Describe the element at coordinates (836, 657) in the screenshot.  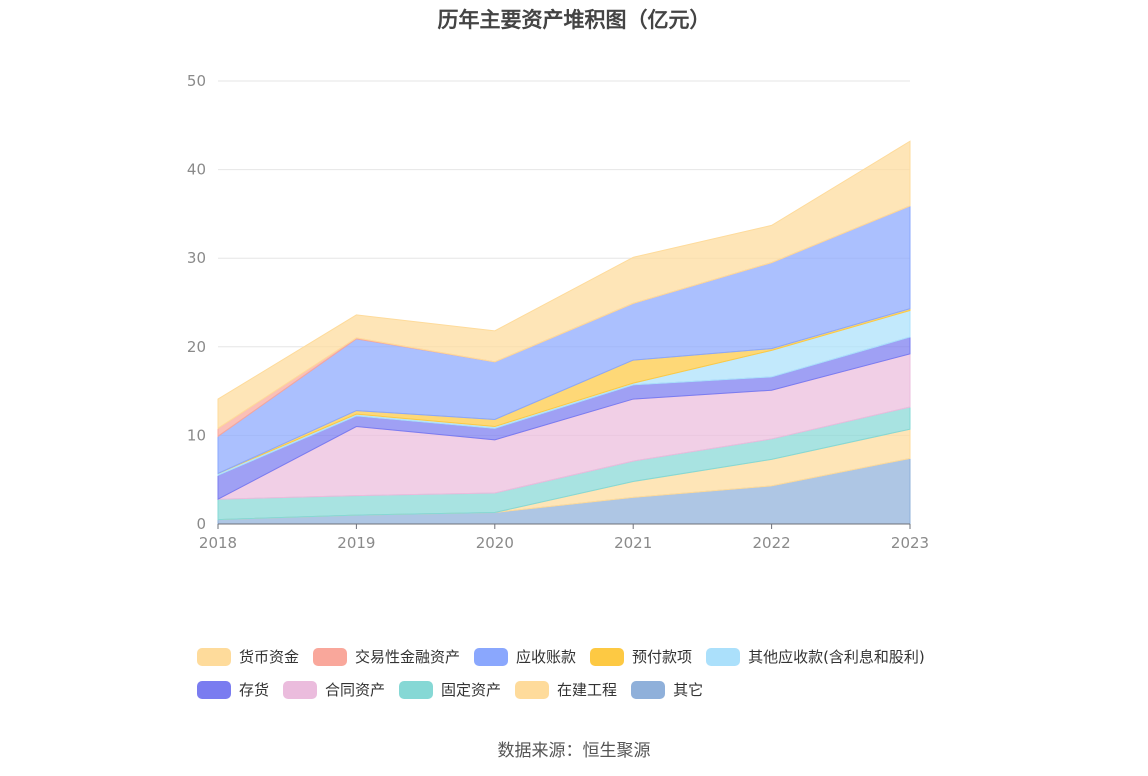
I see `legend-label: 其他应收款(含利息和股利)` at that location.